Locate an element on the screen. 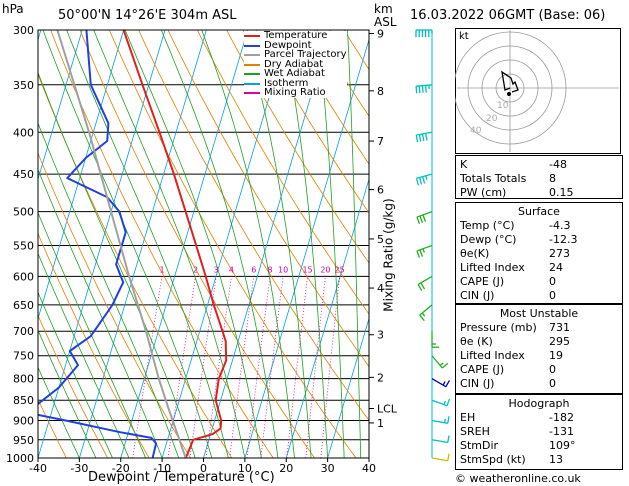 The height and width of the screenshot is (486, 629). pressure-tick-label: 500 is located at coordinates (23, 212).